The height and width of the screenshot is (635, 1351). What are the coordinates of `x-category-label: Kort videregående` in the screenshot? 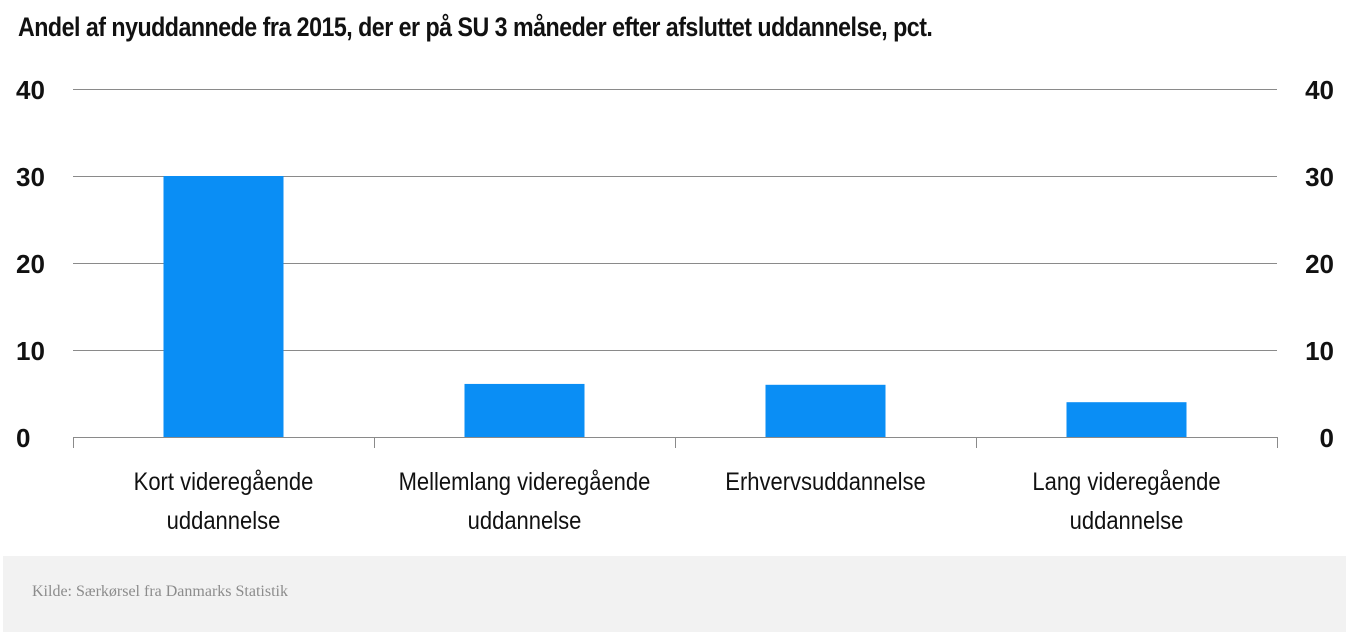 It's located at (224, 482).